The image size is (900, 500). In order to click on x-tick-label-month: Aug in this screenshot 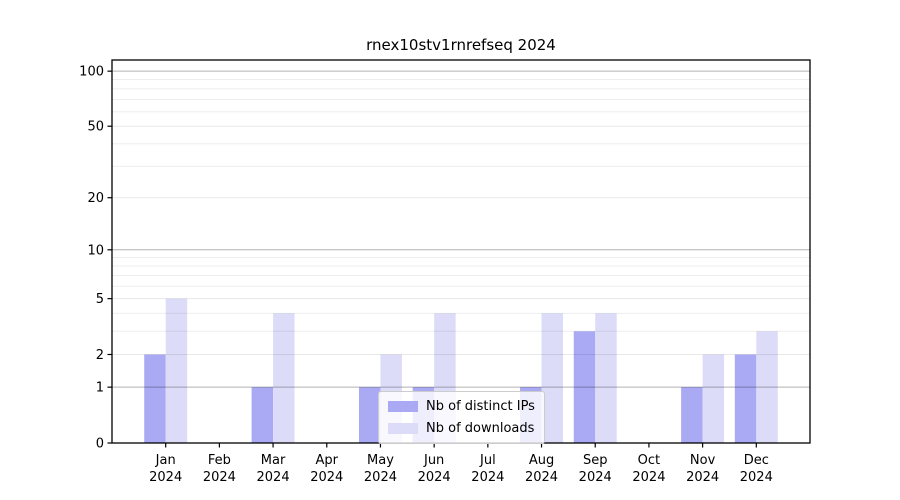, I will do `click(541, 460)`.